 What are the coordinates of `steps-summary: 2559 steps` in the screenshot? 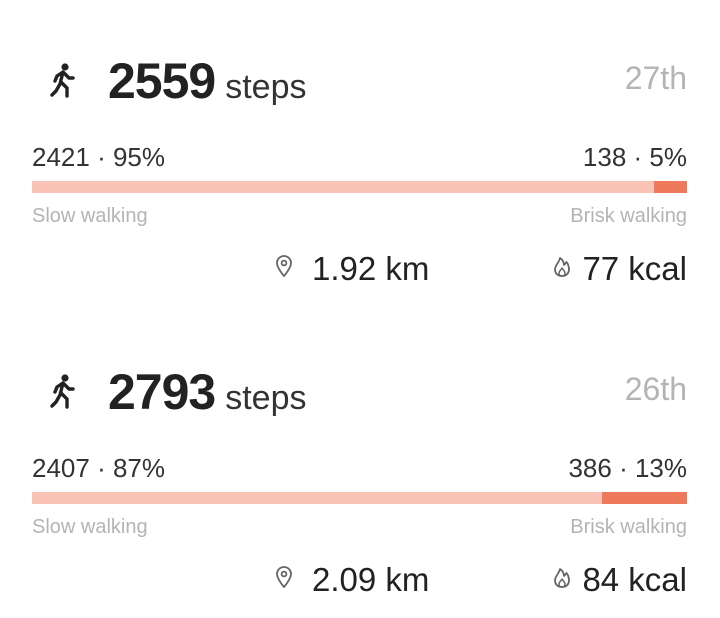 It's located at (207, 81).